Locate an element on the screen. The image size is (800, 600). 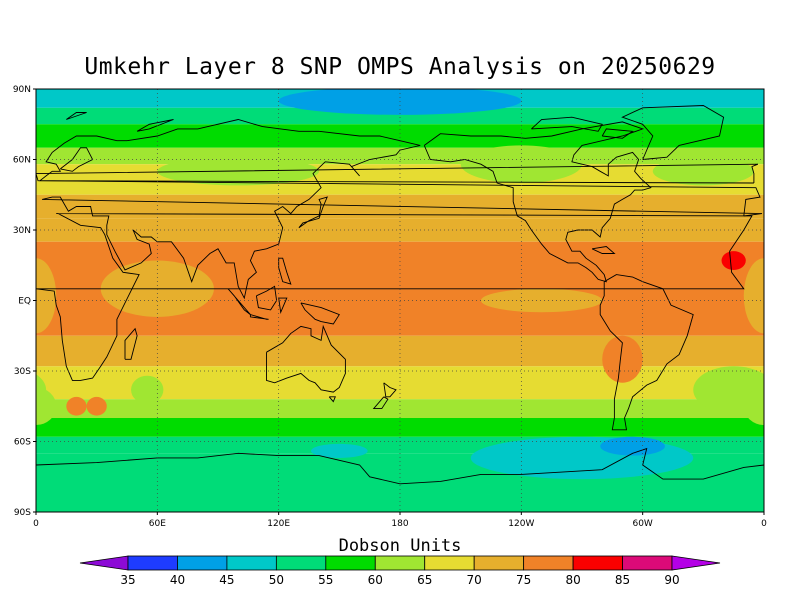
lon-tick-label: 60W is located at coordinates (642, 524).